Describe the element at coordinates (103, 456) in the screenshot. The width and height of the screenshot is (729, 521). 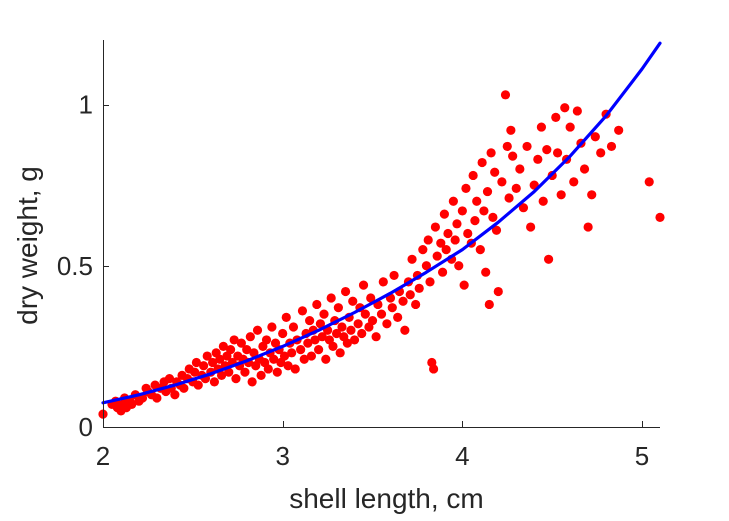
I see `x-tick-label: 2` at that location.